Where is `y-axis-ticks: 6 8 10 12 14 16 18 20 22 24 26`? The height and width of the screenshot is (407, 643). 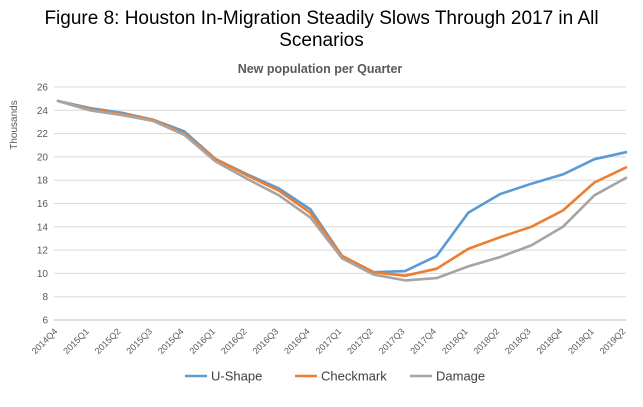
y-axis-ticks: 6 8 10 12 14 16 18 20 22 24 26 is located at coordinates (43, 205).